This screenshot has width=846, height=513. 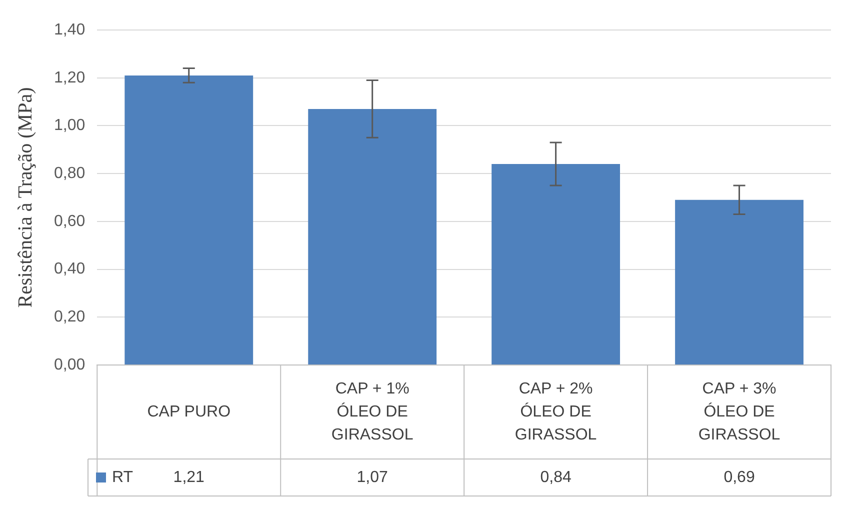 I want to click on x-tick-label: CAP + 1% ÓLEO DE GIRASSOL, so click(x=372, y=412).